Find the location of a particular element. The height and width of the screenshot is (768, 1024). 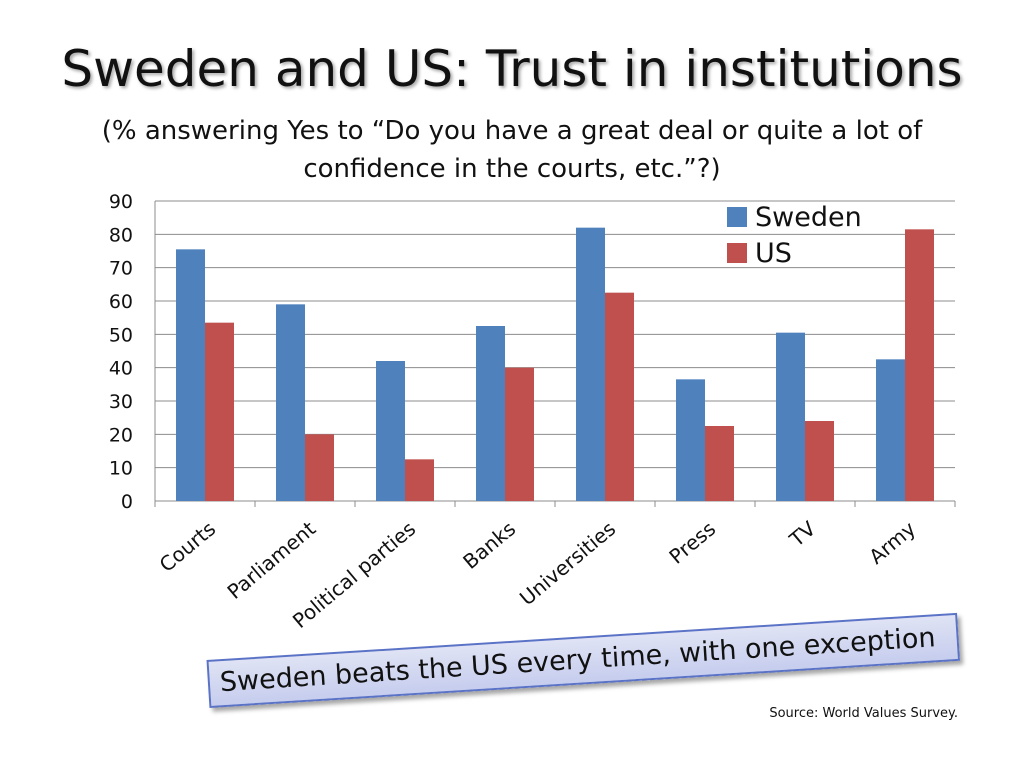

x-category-label: Banks is located at coordinates (489, 544).